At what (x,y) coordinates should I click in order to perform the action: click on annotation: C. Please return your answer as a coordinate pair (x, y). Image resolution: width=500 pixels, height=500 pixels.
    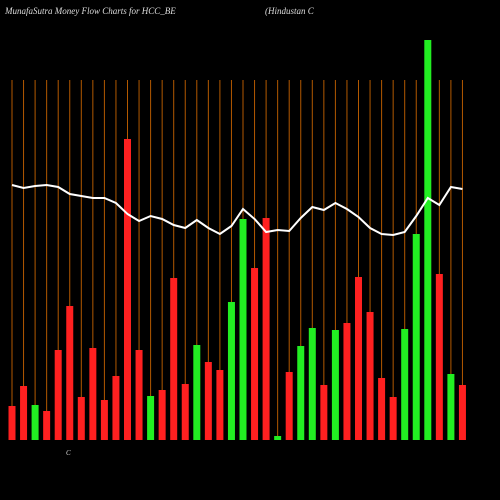
    Looking at the image, I should click on (68, 453).